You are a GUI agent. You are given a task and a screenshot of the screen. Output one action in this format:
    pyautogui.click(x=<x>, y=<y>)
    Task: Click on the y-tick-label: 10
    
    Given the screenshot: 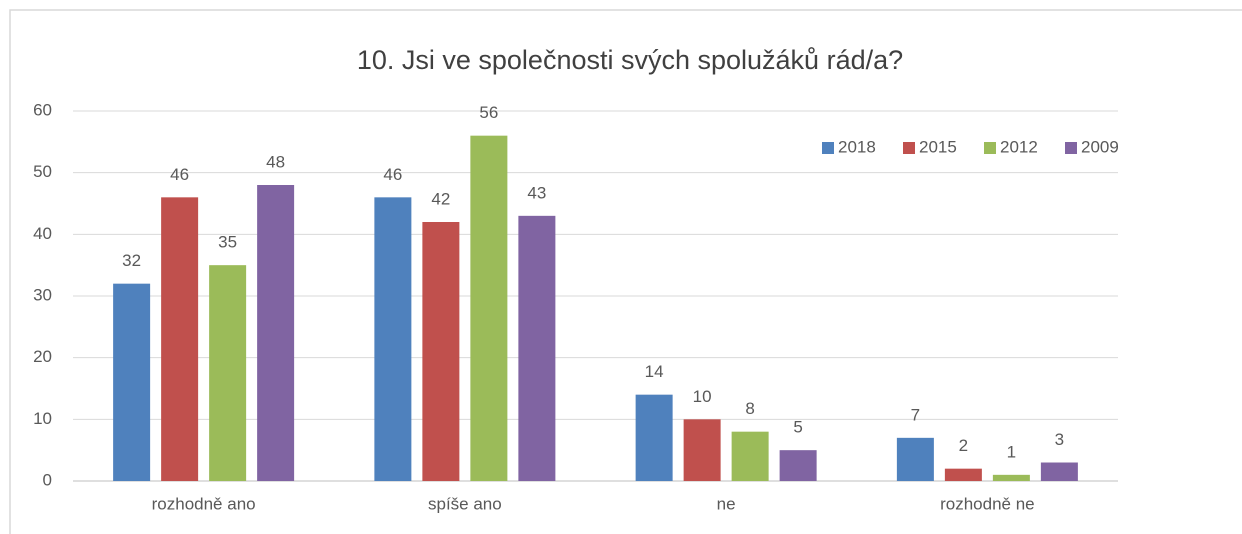 What is the action you would take?
    pyautogui.click(x=42, y=418)
    